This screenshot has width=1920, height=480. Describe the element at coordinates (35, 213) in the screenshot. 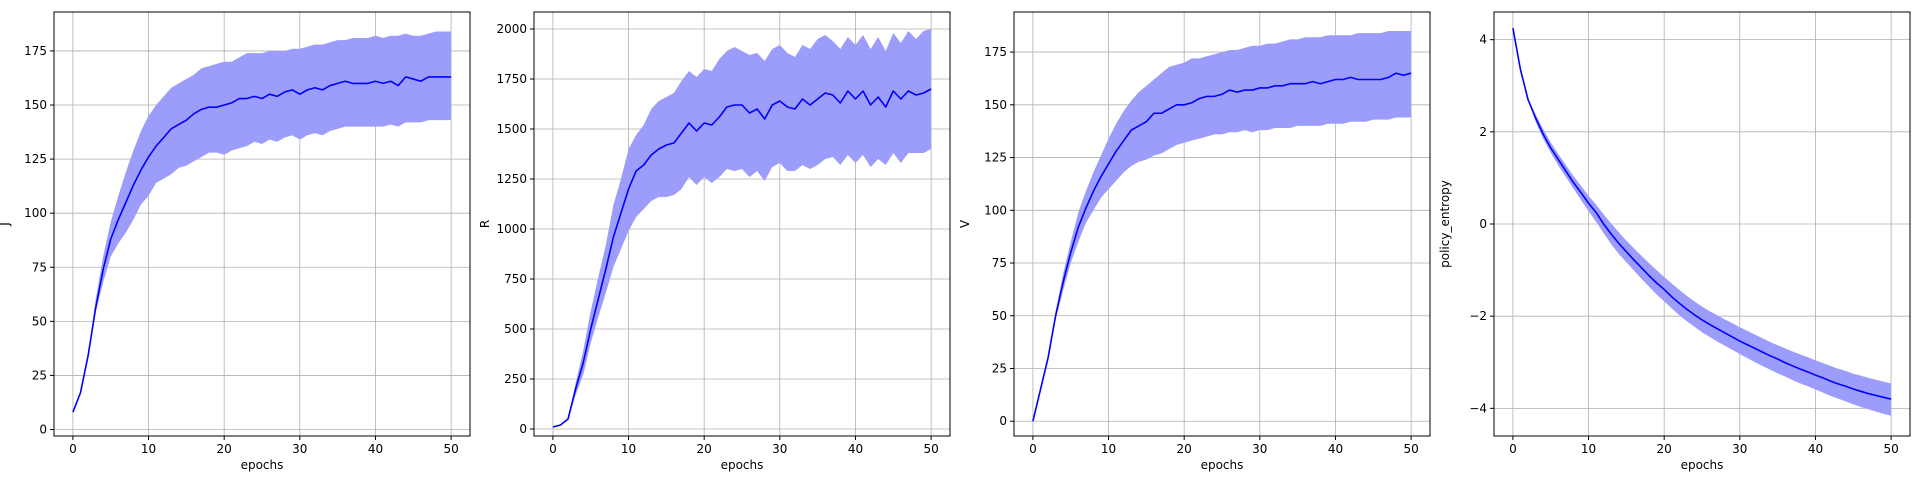

I see `j-ytick-label: 100` at that location.